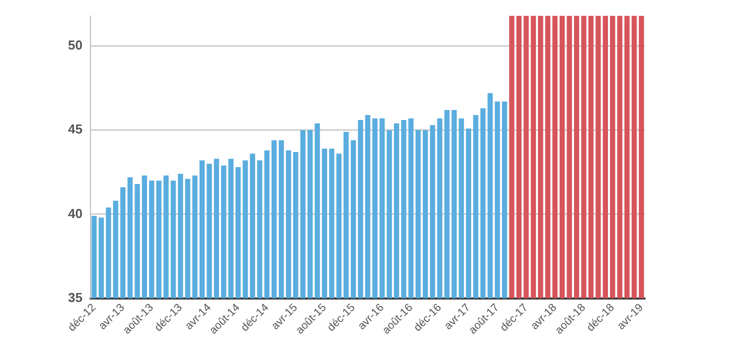 Image resolution: width=745 pixels, height=340 pixels. What do you see at coordinates (75, 129) in the screenshot?
I see `y-tick-label: 45` at bounding box center [75, 129].